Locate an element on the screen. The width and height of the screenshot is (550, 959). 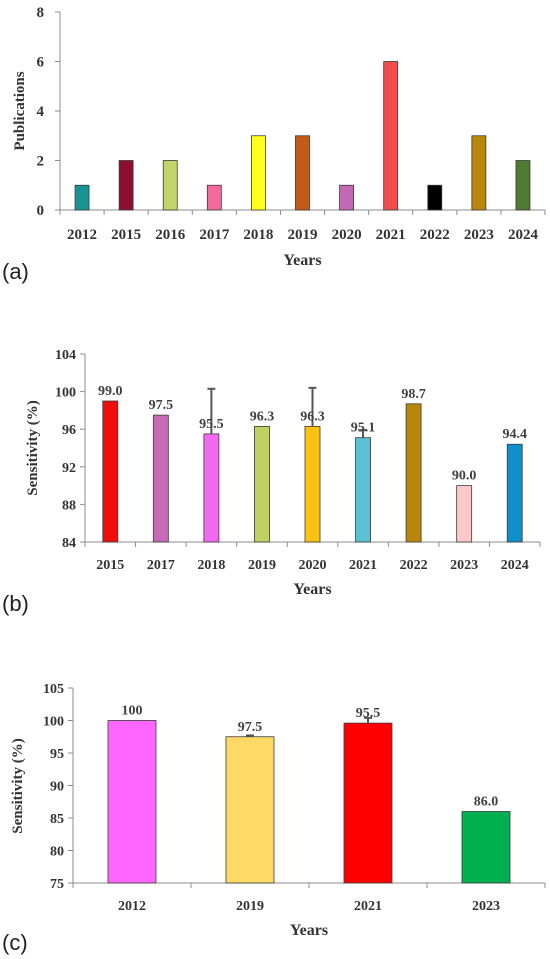
y-tick-label: 75 is located at coordinates (57, 884).